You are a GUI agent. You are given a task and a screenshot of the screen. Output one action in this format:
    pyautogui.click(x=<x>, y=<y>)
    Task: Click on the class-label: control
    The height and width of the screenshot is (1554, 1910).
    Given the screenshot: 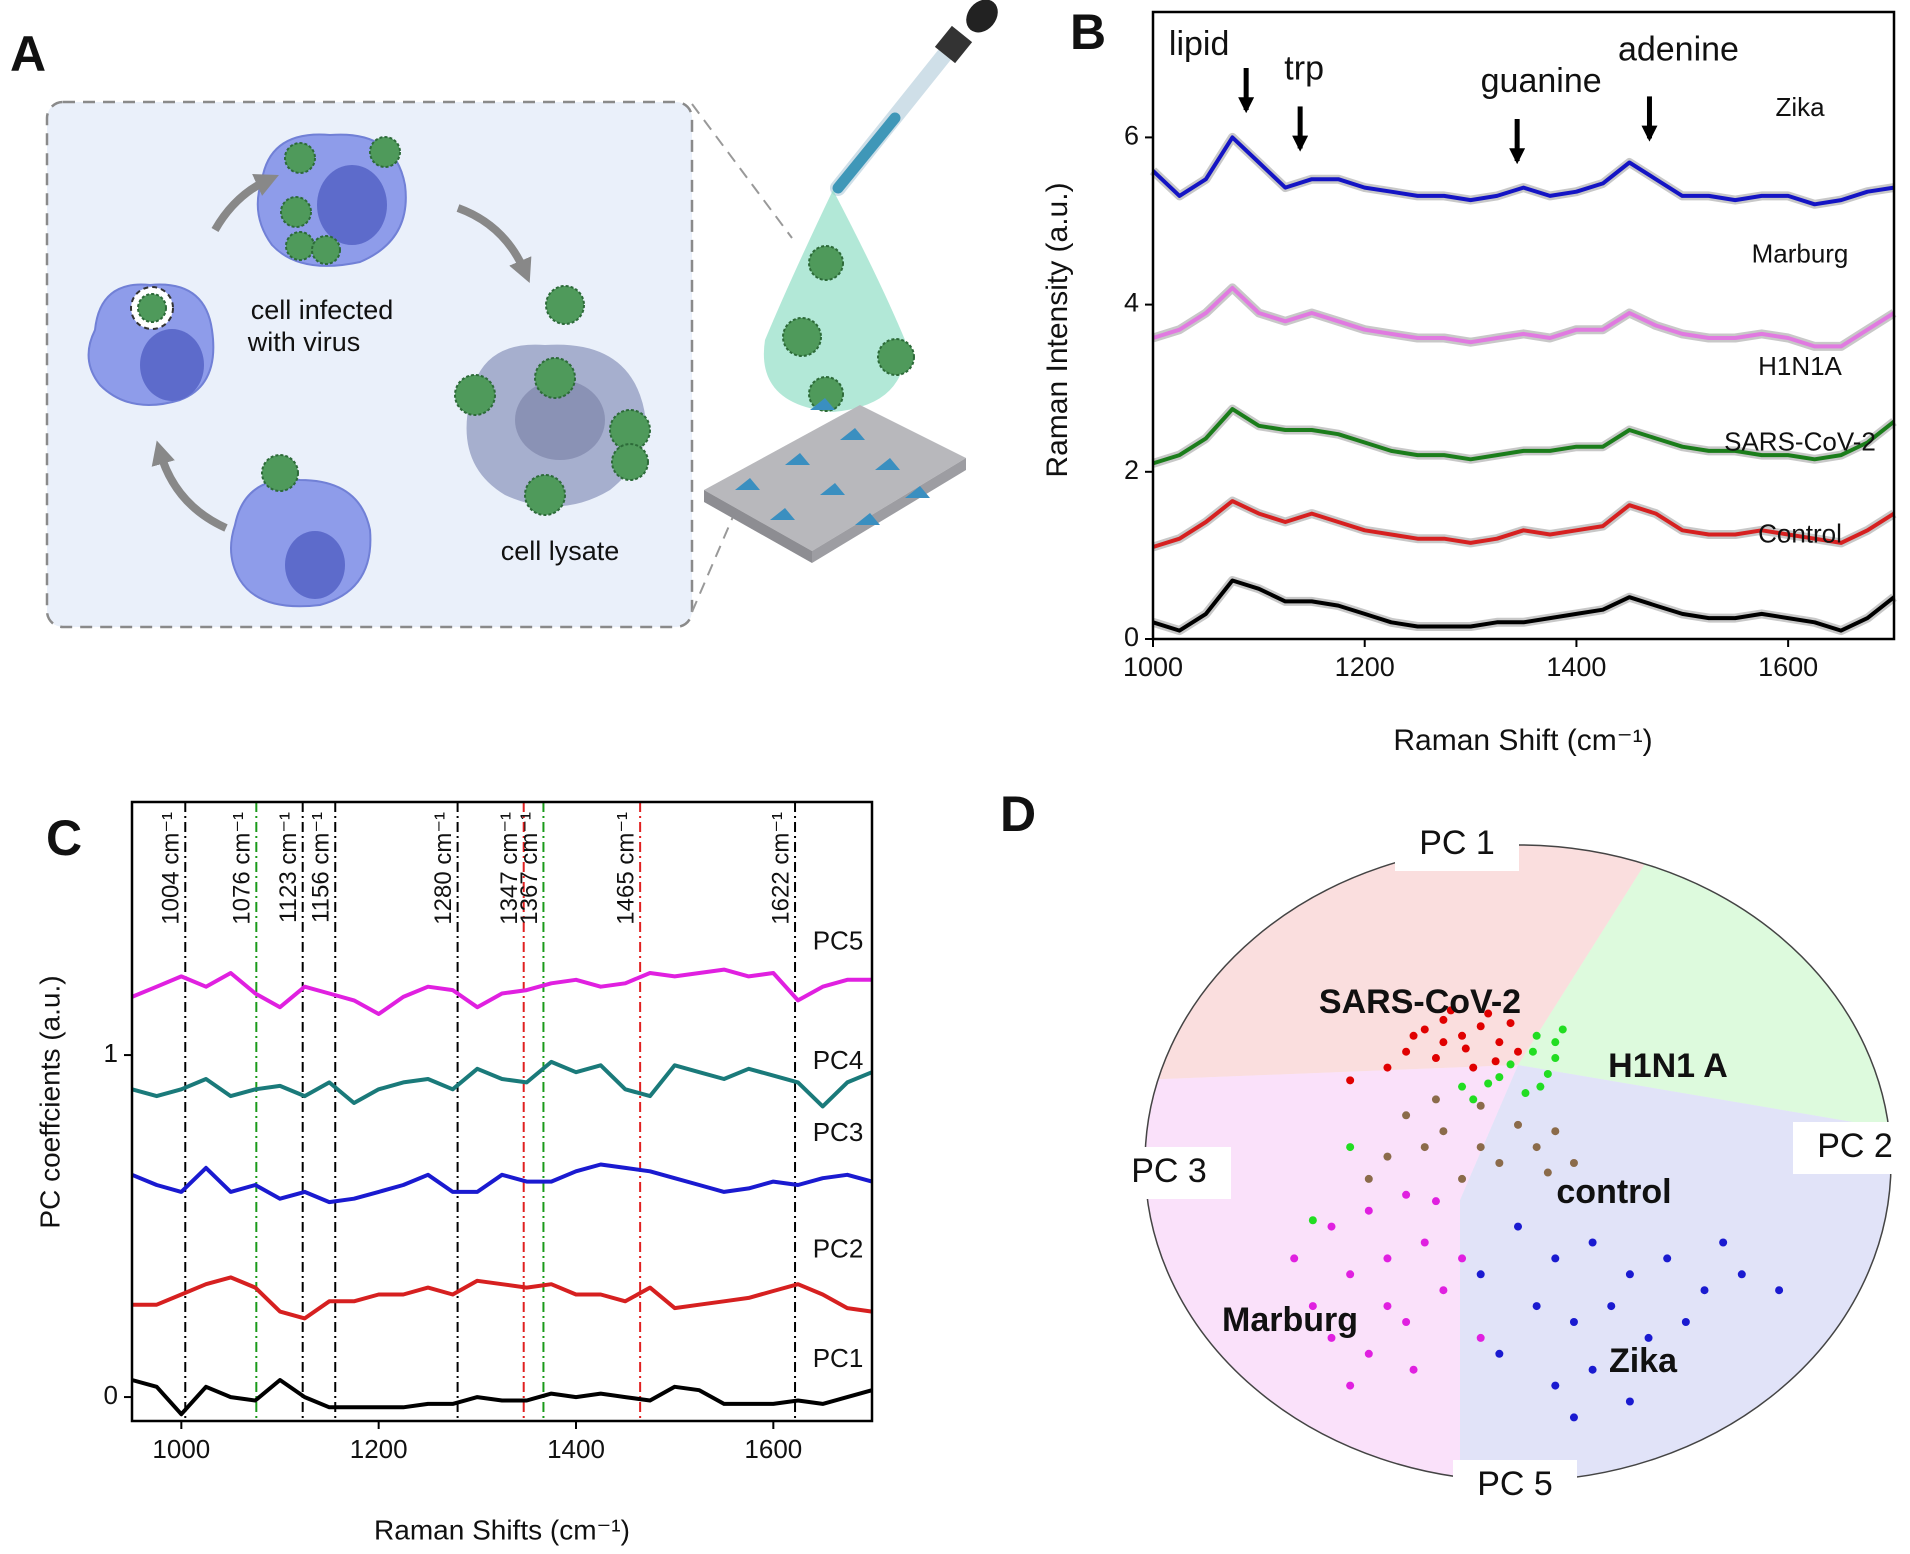 What is the action you would take?
    pyautogui.click(x=1613, y=1192)
    